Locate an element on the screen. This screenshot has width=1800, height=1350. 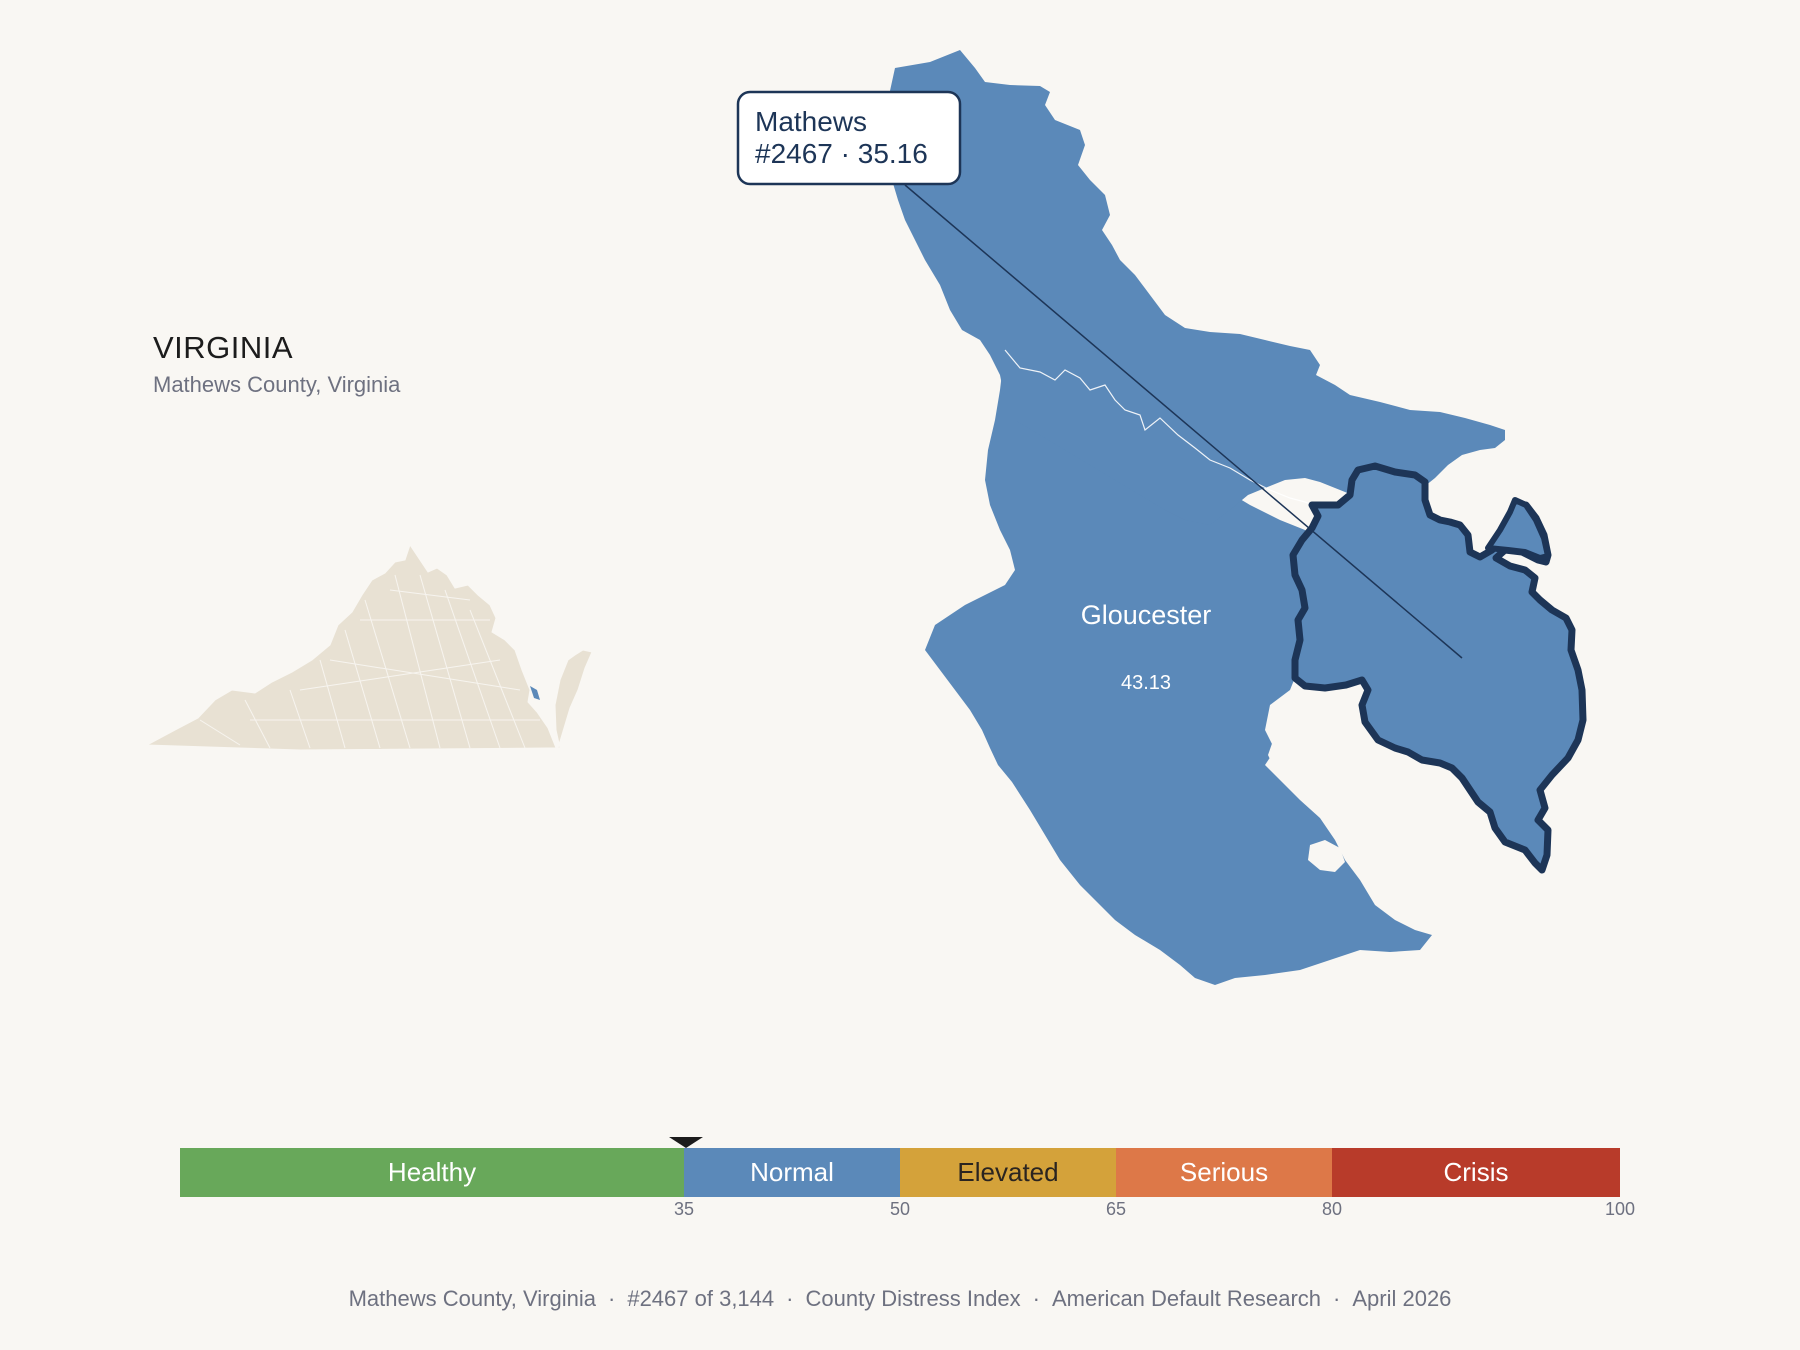
footer-source: American Default Research is located at coordinates (1187, 1298).